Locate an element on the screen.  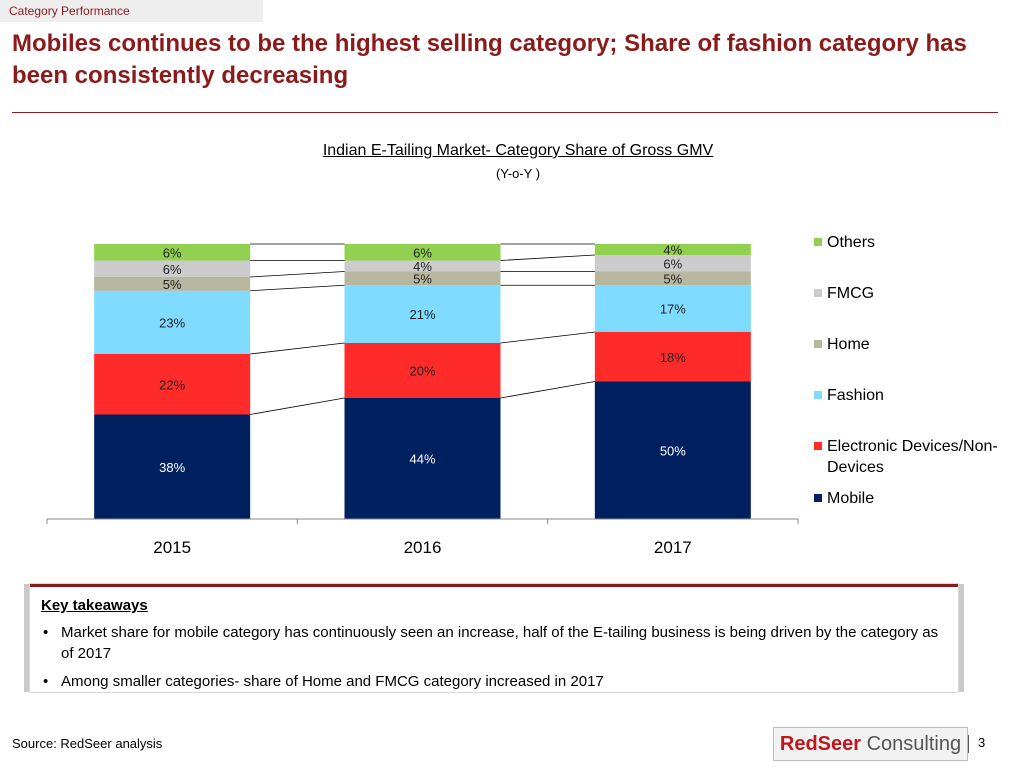
legend-swatch-fashion is located at coordinates (818, 395).